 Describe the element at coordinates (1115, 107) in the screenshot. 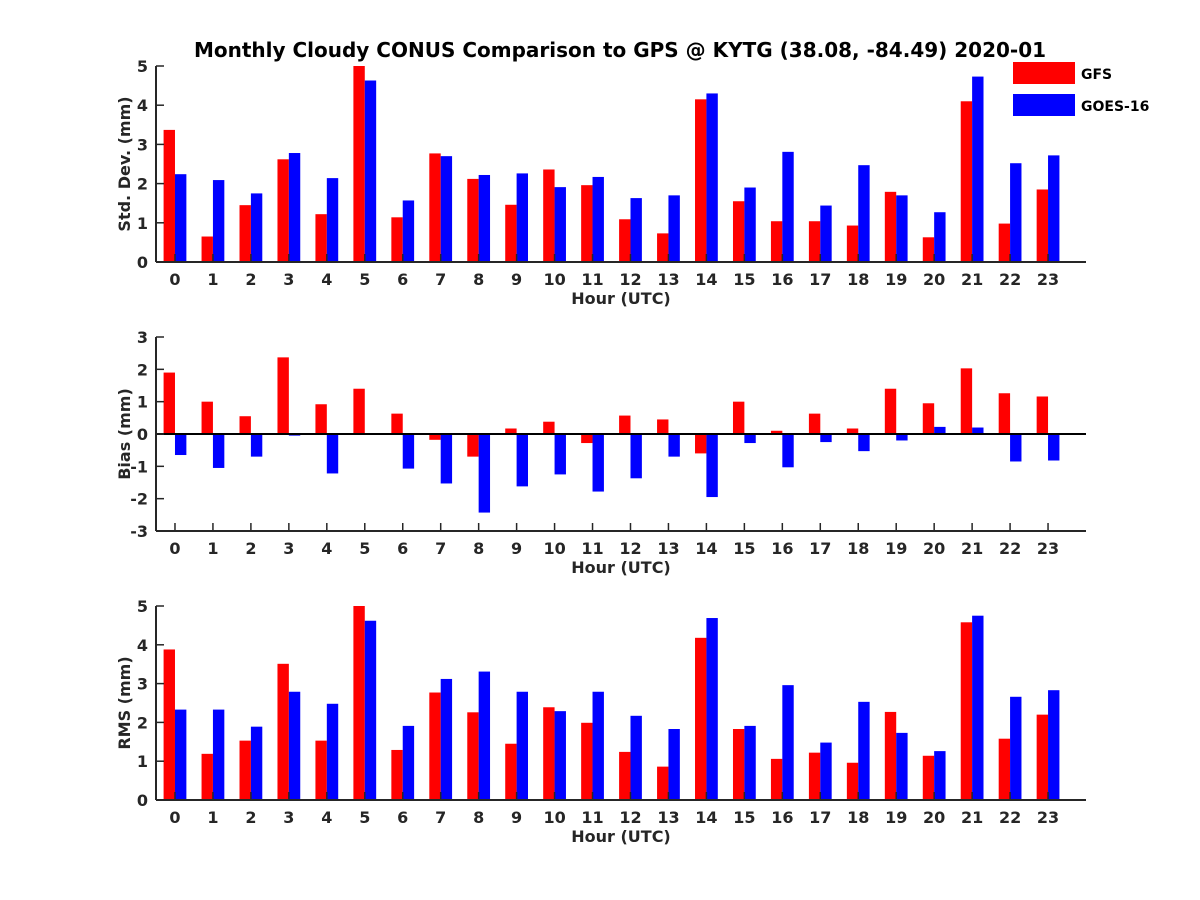

I see `legend-label-goes16: GOES-16` at that location.